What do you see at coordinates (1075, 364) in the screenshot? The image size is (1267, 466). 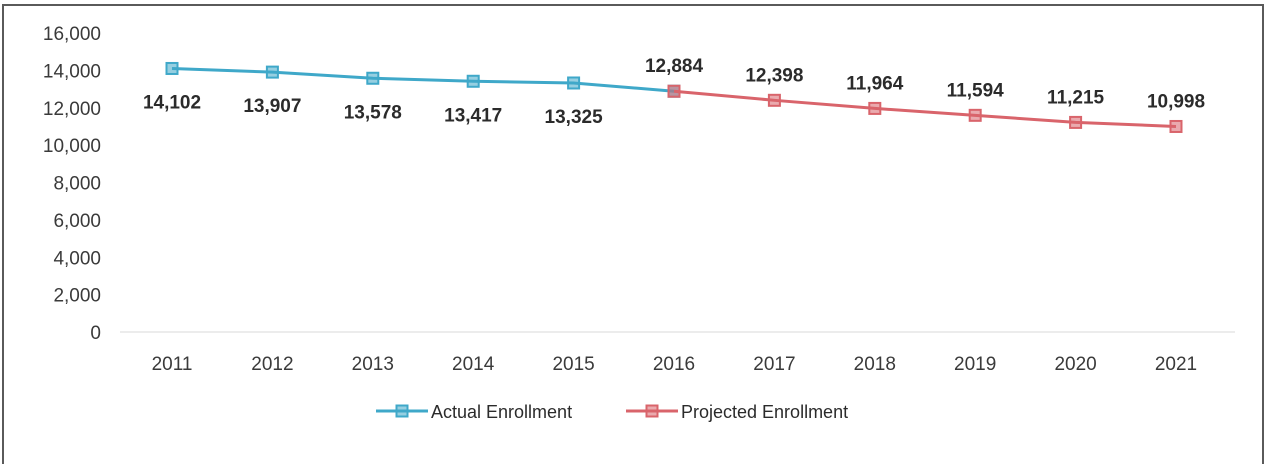 I see `x-tick-label: 2020` at bounding box center [1075, 364].